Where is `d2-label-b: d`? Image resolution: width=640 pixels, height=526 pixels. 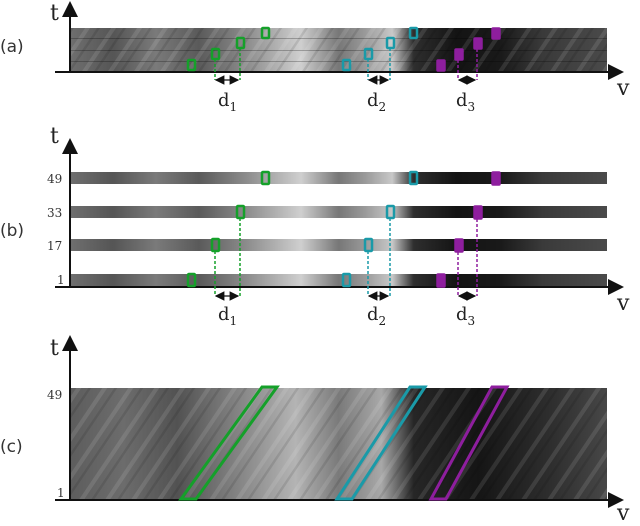 d2-label-b: d is located at coordinates (373, 314).